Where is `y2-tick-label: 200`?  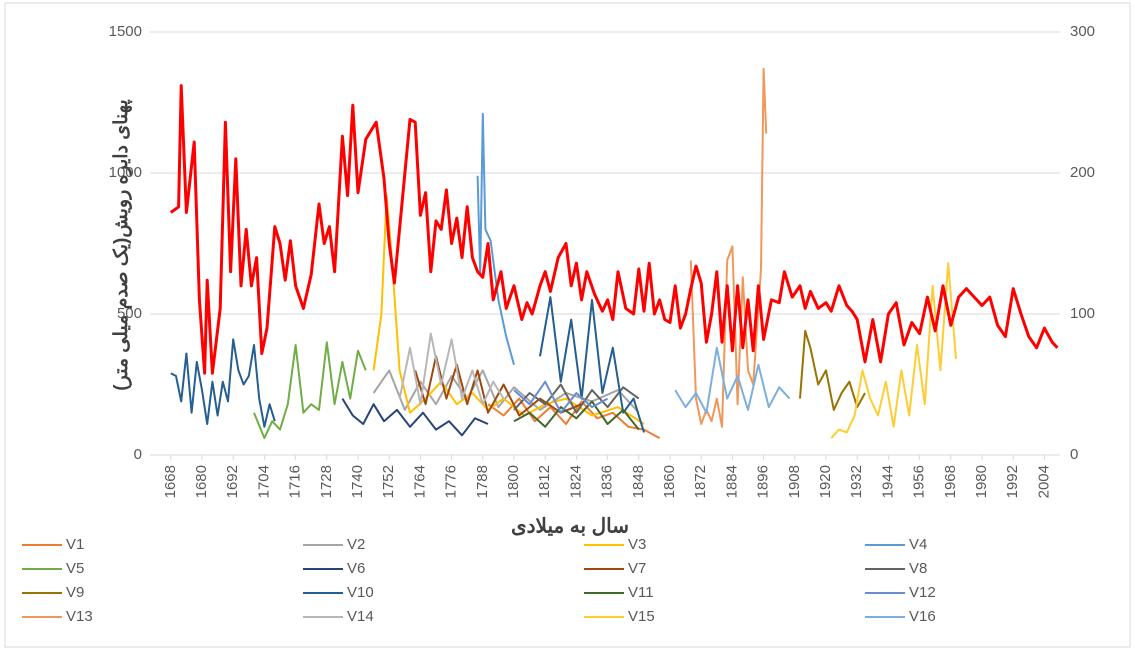
y2-tick-label: 200 is located at coordinates (1082, 172).